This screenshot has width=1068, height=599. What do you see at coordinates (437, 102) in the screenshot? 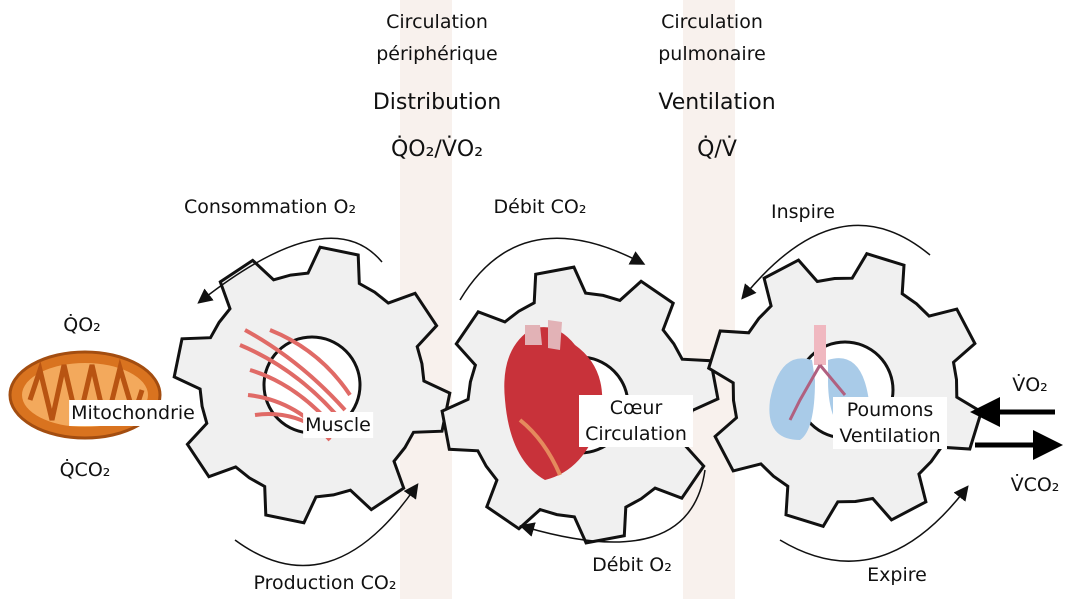
I see `column-name: Distribution` at bounding box center [437, 102].